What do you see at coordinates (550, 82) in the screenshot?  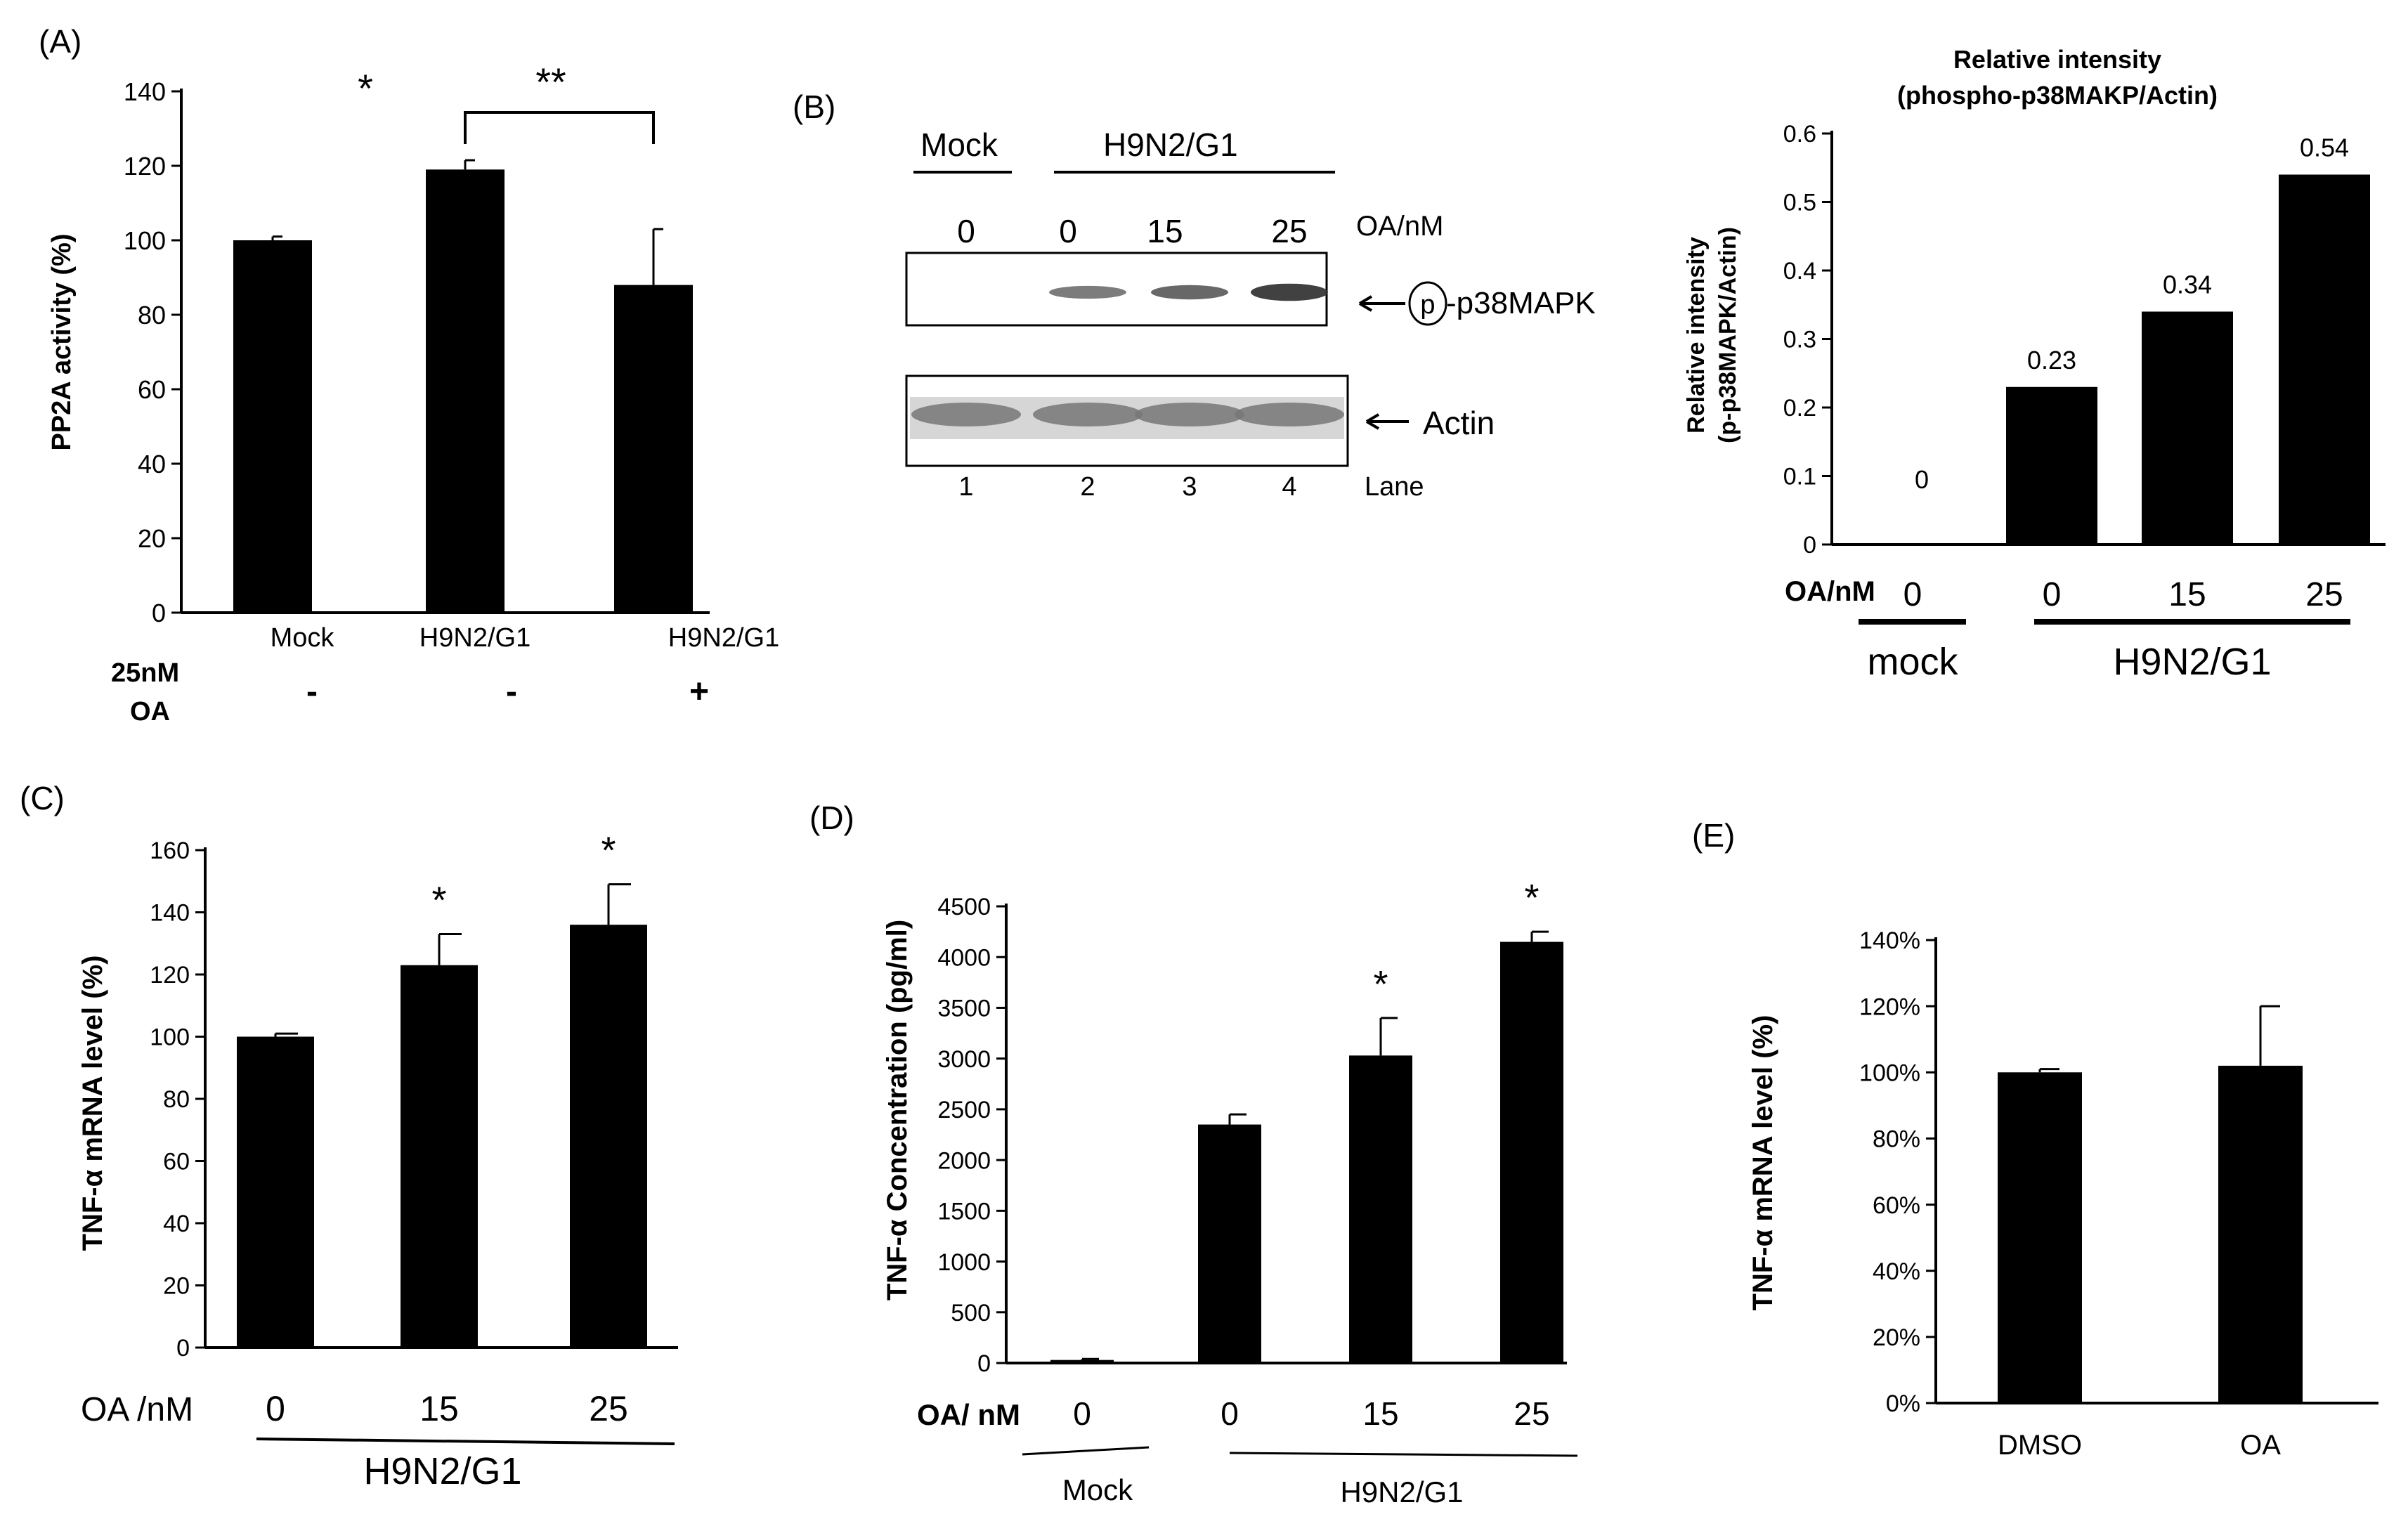 I see `panel-a-significance-double: **` at bounding box center [550, 82].